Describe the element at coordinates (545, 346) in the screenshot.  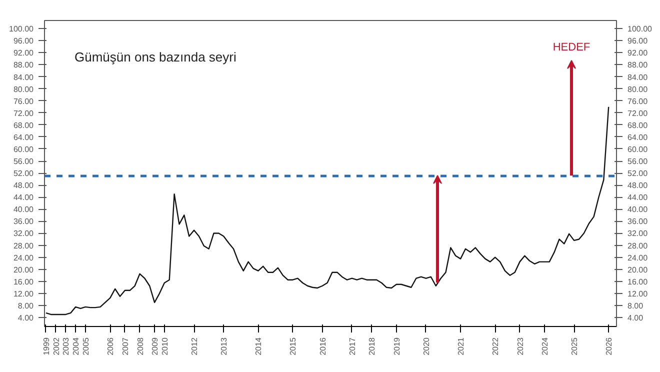
I see `x-tick-label: 2024` at that location.